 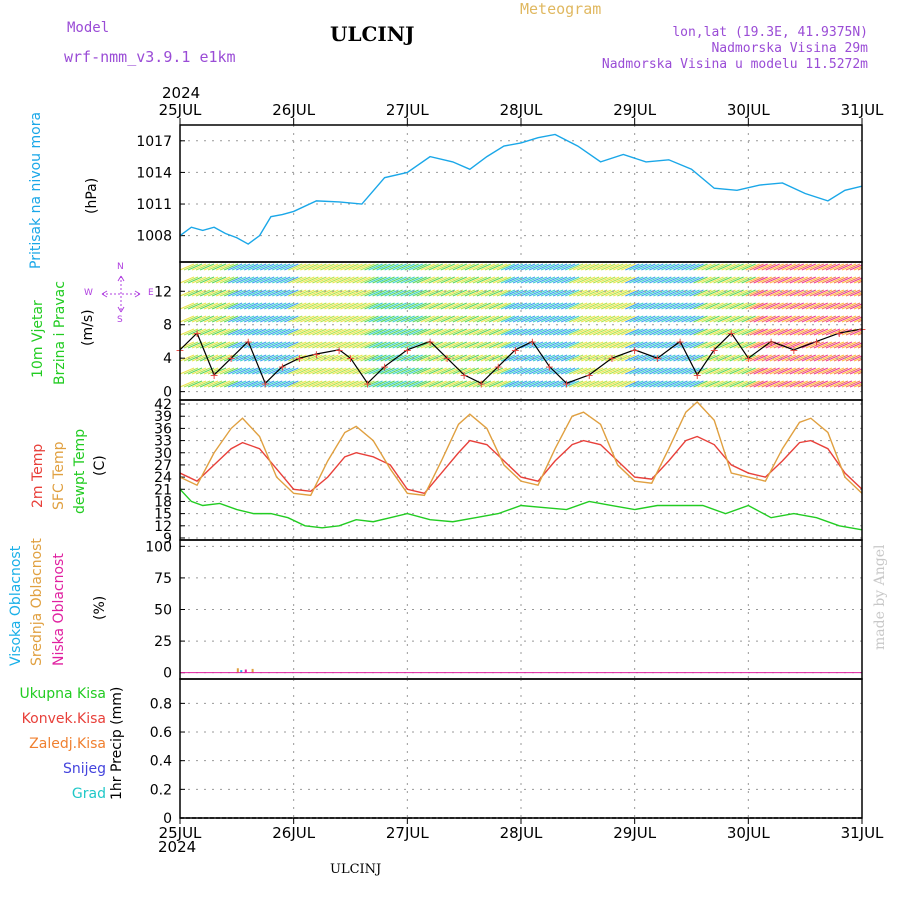 What do you see at coordinates (506, 752) in the screenshot?
I see `panel-precip: 00.20.40.60.8` at bounding box center [506, 752].